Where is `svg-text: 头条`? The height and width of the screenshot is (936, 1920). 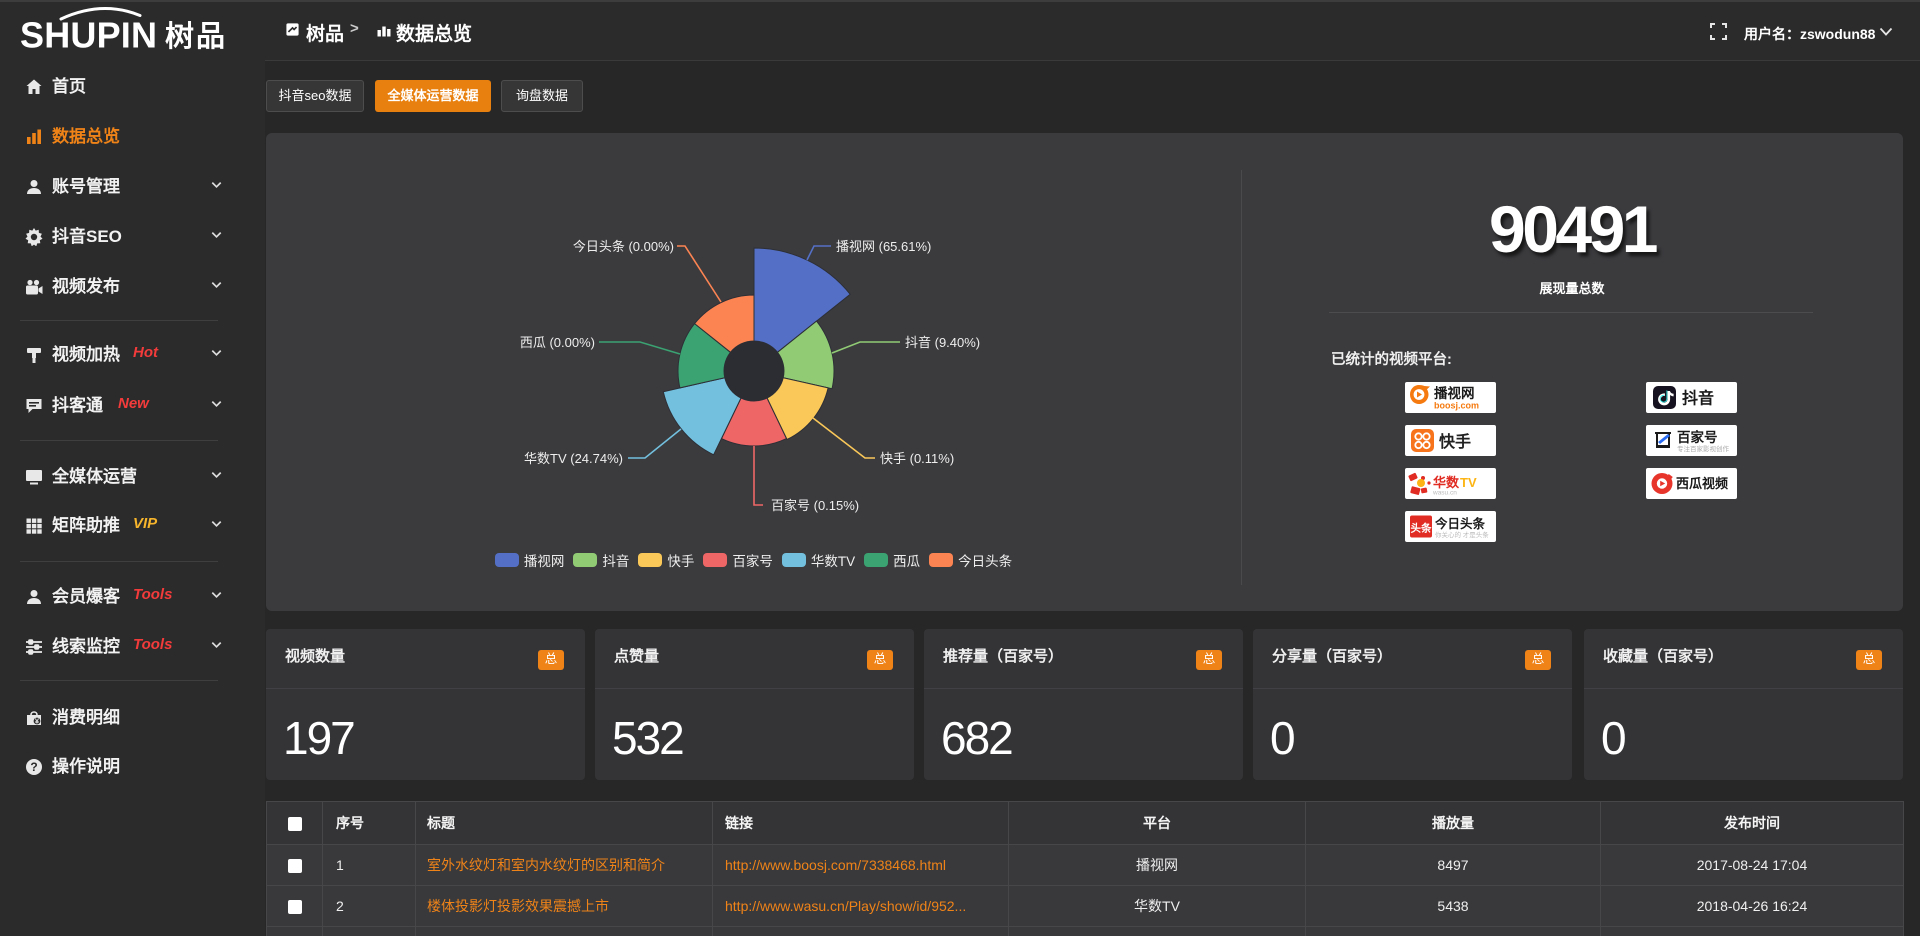
svg-text: 头条 is located at coordinates (1422, 528).